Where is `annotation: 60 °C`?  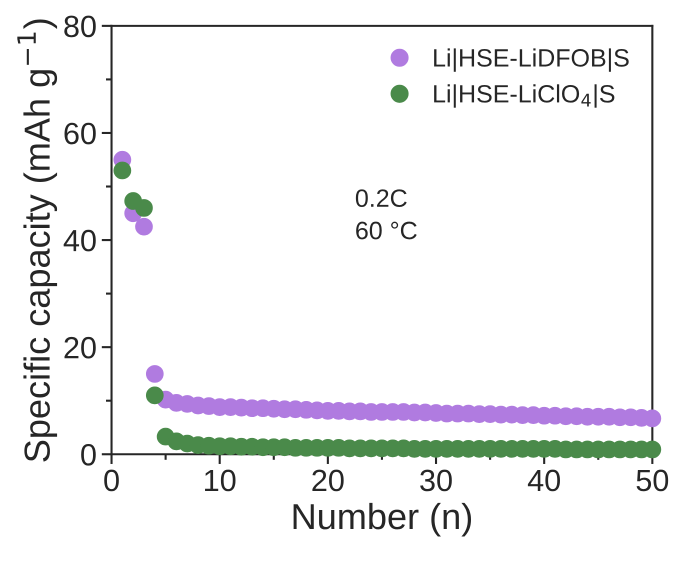 annotation: 60 °C is located at coordinates (386, 231).